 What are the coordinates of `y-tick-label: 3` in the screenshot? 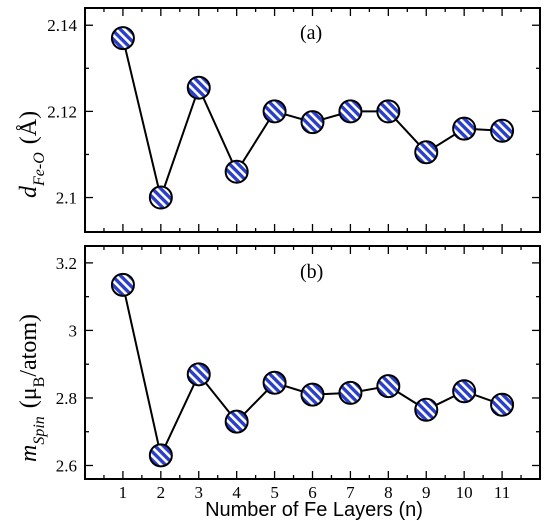 It's located at (73, 330).